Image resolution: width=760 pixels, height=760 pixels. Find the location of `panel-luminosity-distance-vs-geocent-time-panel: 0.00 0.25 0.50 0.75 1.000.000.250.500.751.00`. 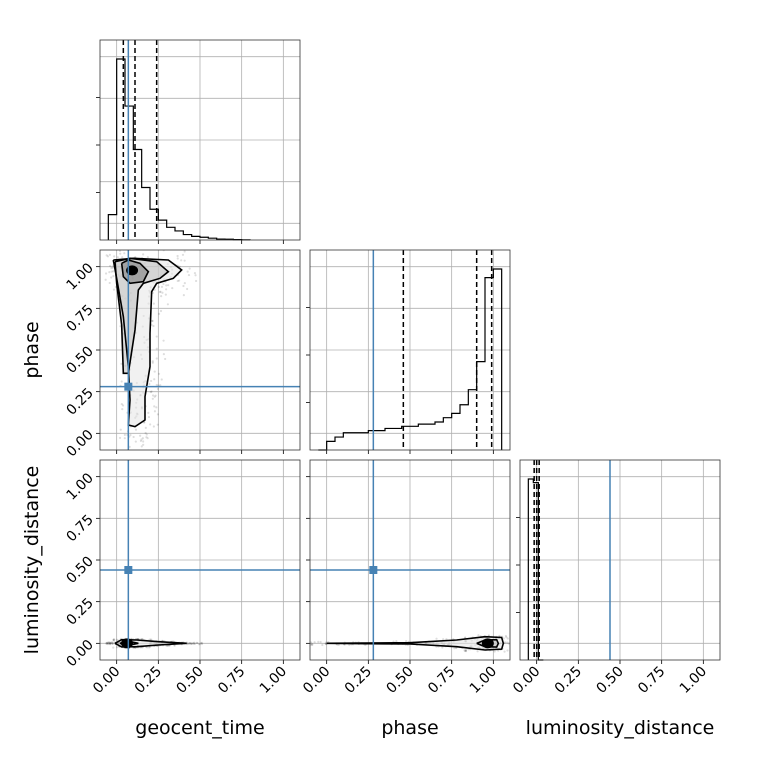

panel-luminosity-distance-vs-geocent-time-panel: 0.00 0.25 0.50 0.75 1.000.000.250.500.751.00 is located at coordinates (182, 578).